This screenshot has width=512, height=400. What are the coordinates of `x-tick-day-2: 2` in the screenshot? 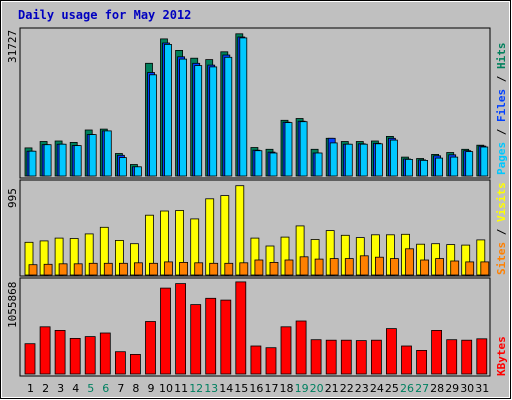 It's located at (45, 388).